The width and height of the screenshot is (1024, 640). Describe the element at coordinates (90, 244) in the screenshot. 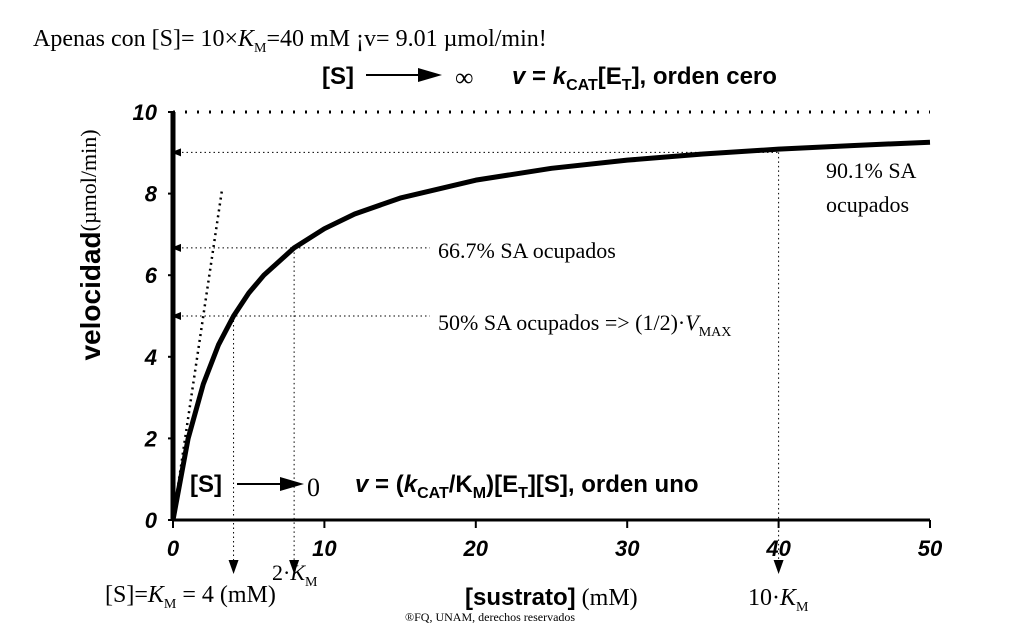

I see `y-axis-label: velocidad(µmol/min)` at that location.